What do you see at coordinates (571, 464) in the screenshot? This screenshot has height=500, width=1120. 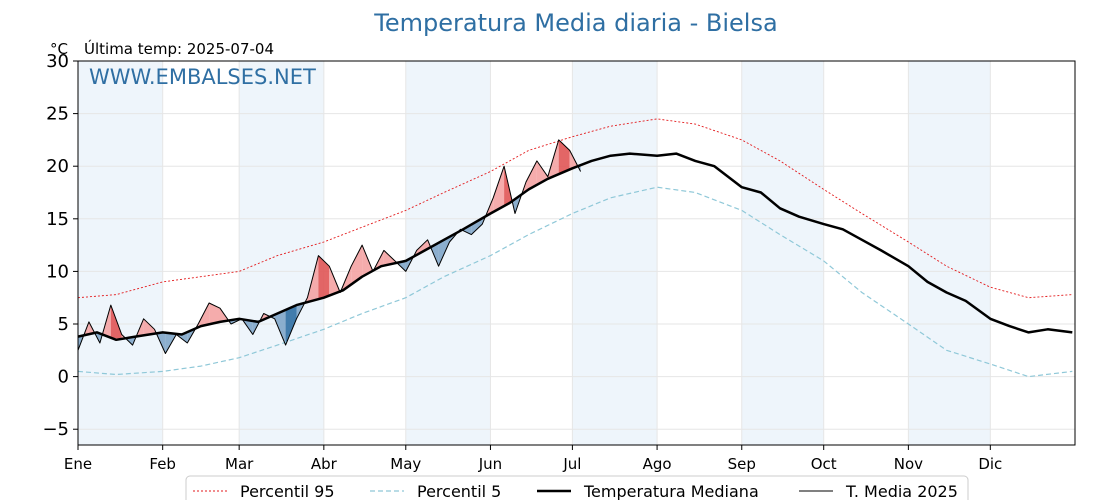 I see `x-tick-label: Jul` at bounding box center [571, 464].